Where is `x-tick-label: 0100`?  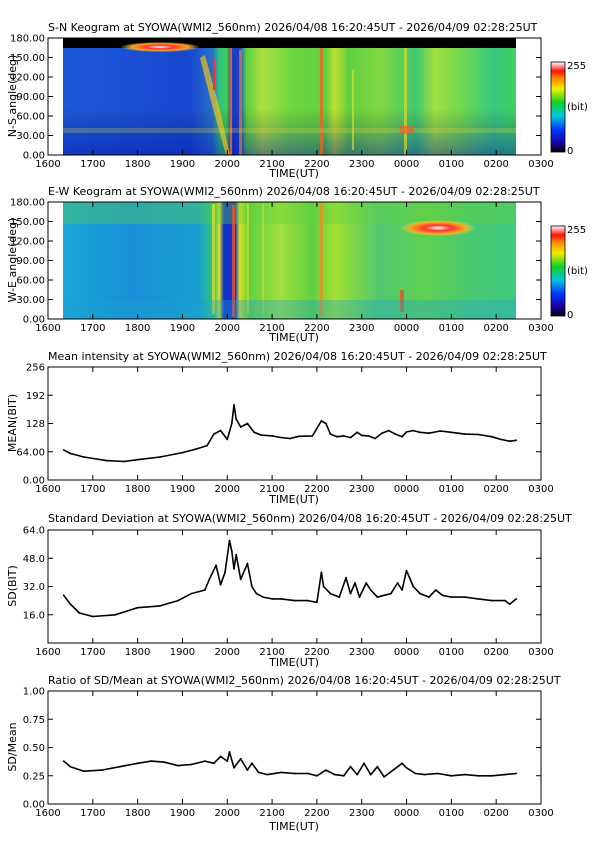 x-tick-label: 0100 is located at coordinates (451, 489).